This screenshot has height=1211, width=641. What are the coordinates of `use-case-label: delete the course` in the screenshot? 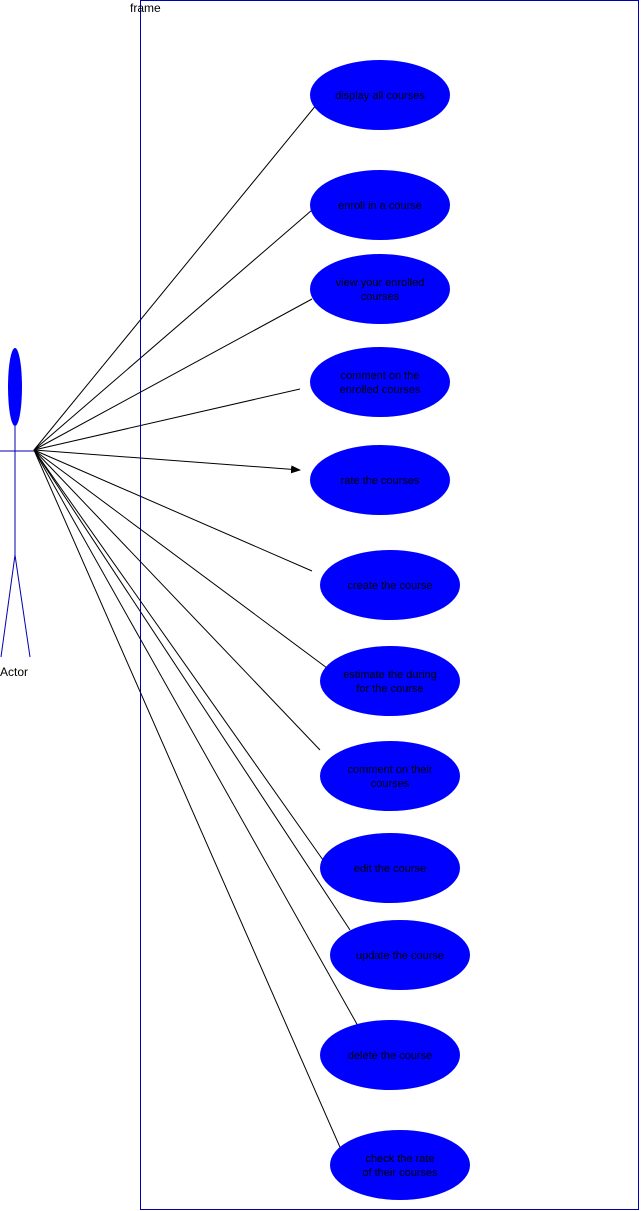 It's located at (390, 1056).